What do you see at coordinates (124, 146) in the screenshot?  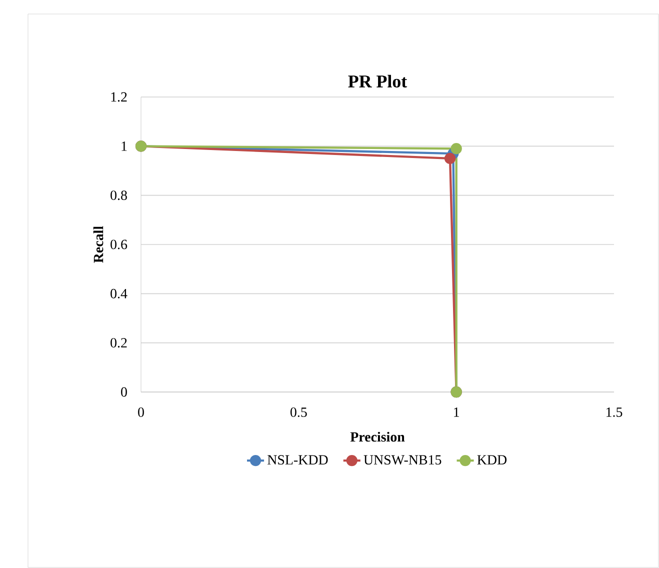 I see `y-tick-label: 1` at bounding box center [124, 146].